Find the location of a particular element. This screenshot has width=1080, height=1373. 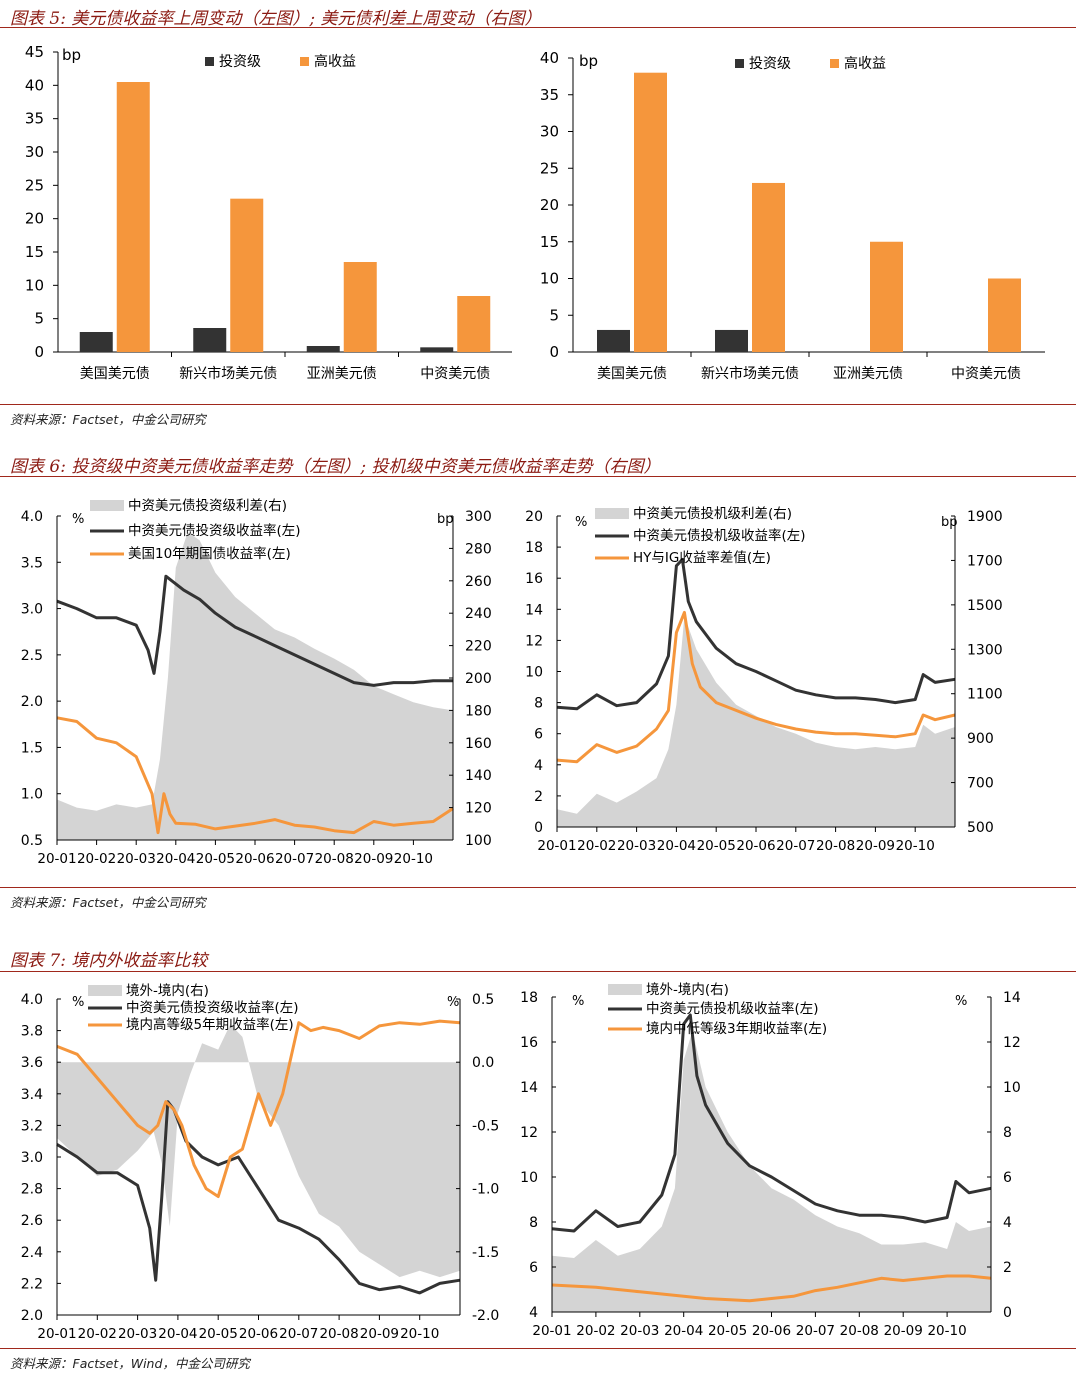

figure-5-bottom-rule is located at coordinates (538, 404).